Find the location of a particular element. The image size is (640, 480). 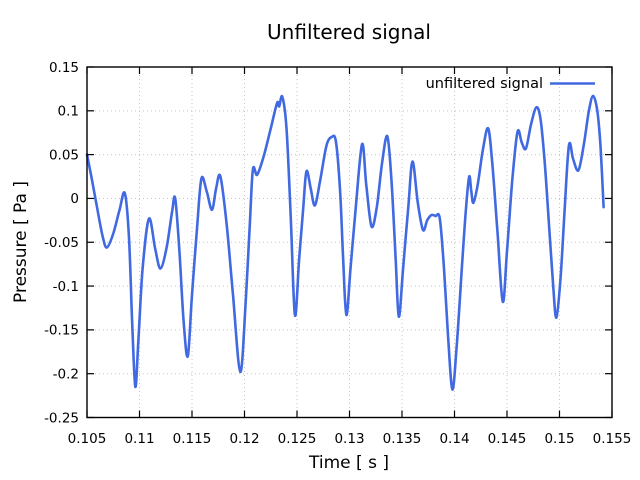

svg-text: 0.115 is located at coordinates (192, 439).